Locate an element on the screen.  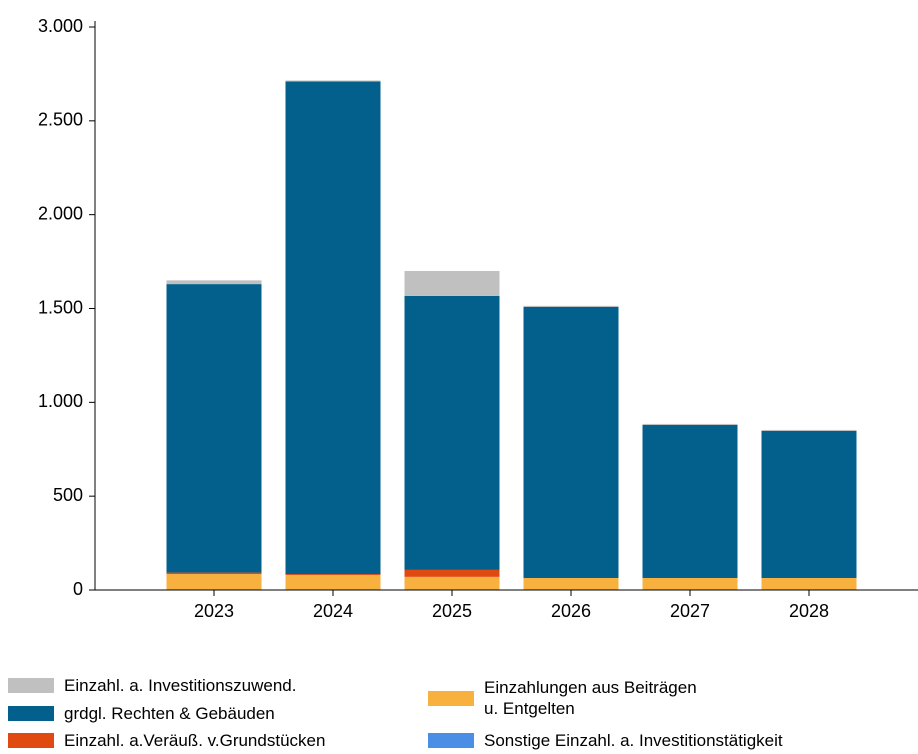
y-tick-label: 3.000 is located at coordinates (60, 26).